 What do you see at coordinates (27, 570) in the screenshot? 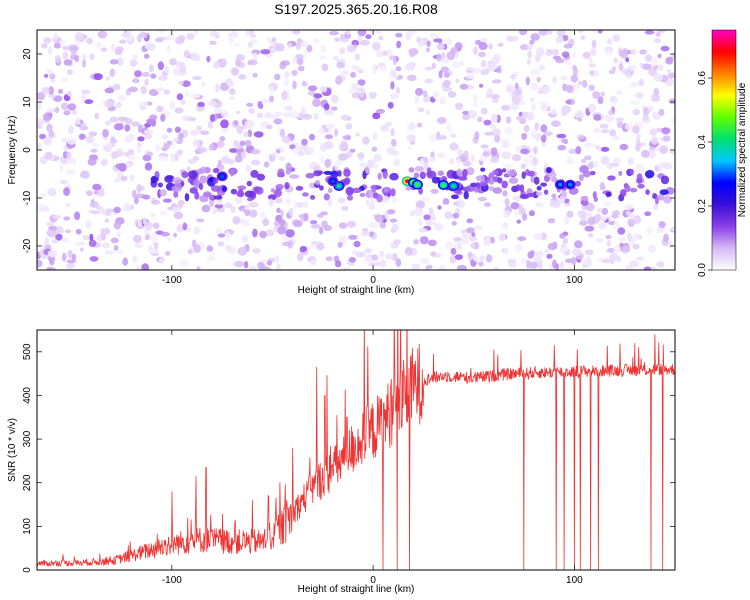
I see `snr-y-tick-label: 0` at bounding box center [27, 570].